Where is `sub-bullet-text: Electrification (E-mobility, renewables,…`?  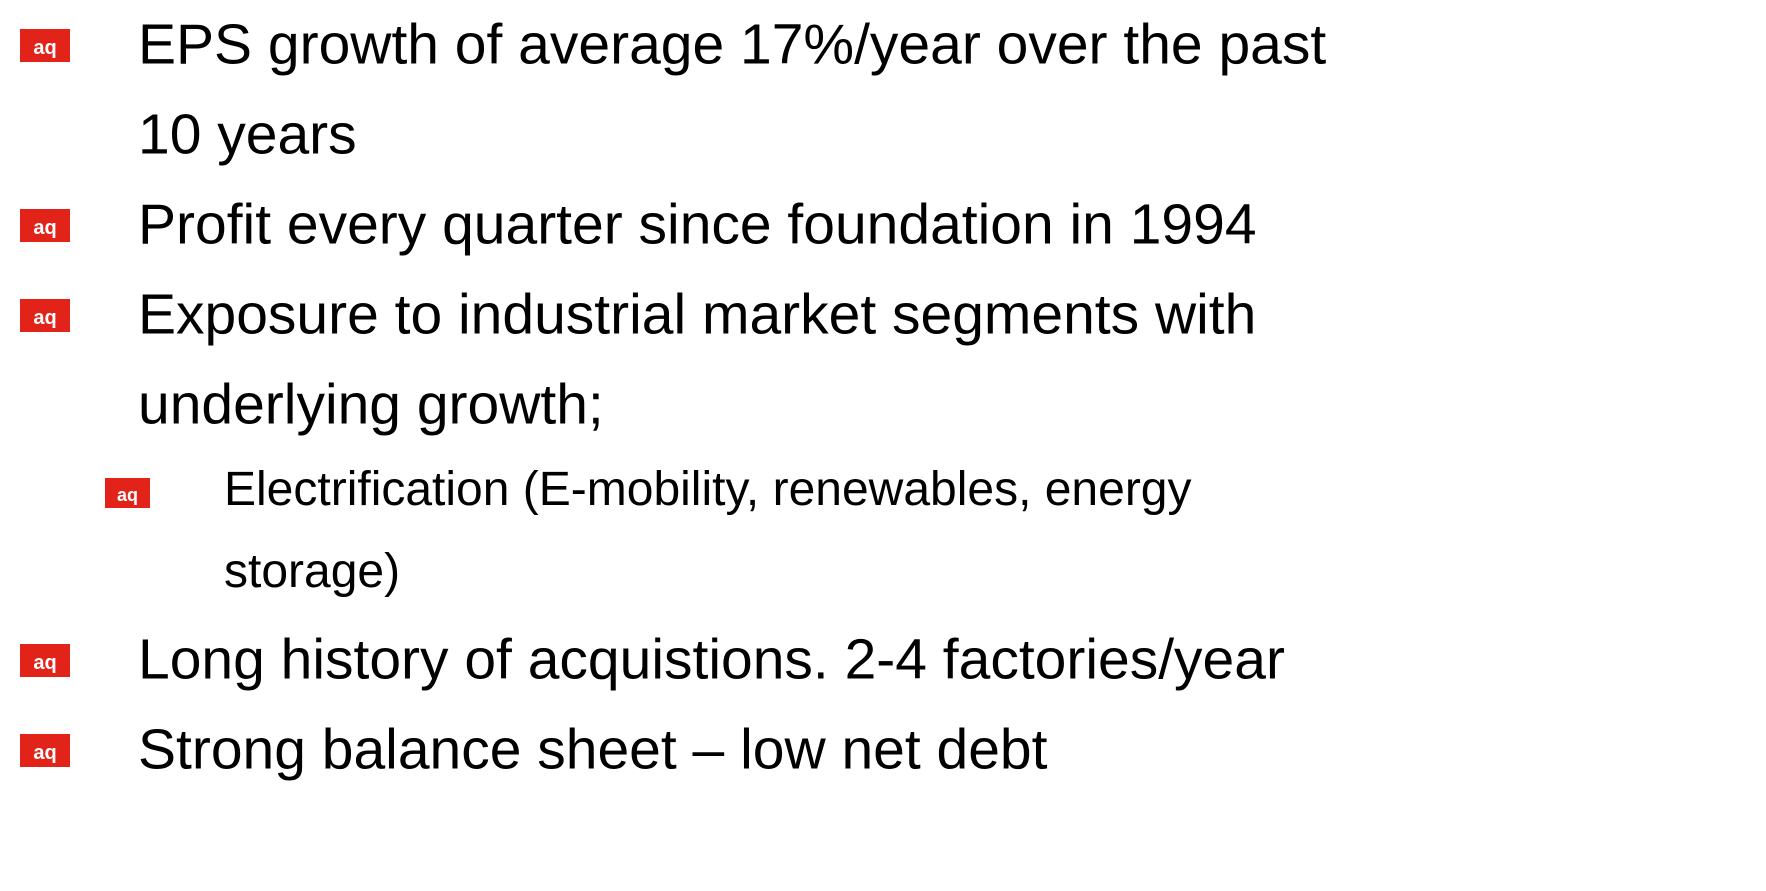
sub-bullet-text: Electrification (E-mobility, renewables,… is located at coordinates (708, 489).